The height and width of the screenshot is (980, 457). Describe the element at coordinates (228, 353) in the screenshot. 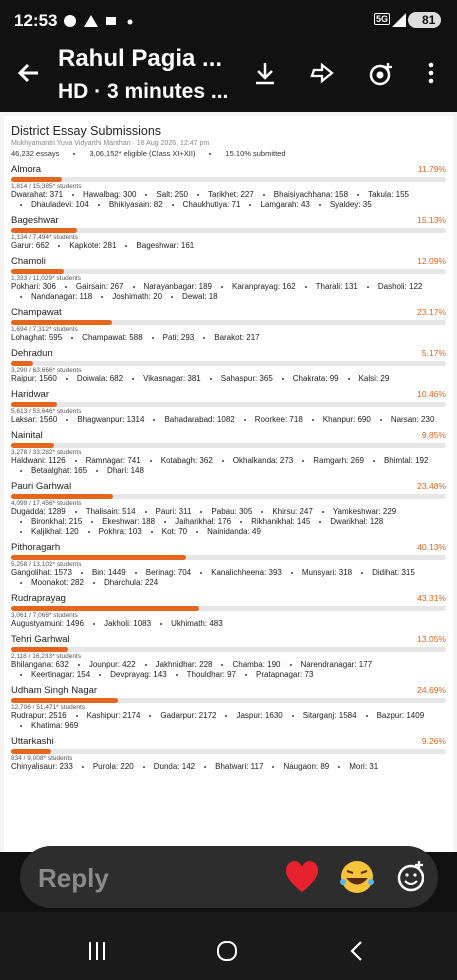

I see `district-header: Dehradun 5.17%` at that location.